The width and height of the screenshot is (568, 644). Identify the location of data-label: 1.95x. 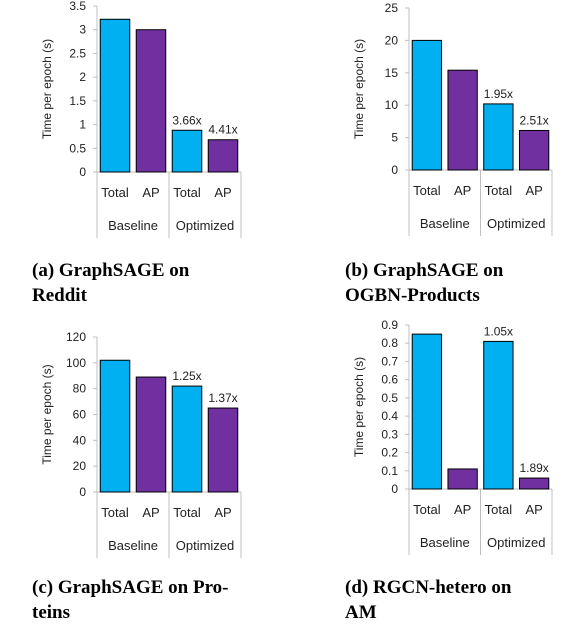
(498, 94).